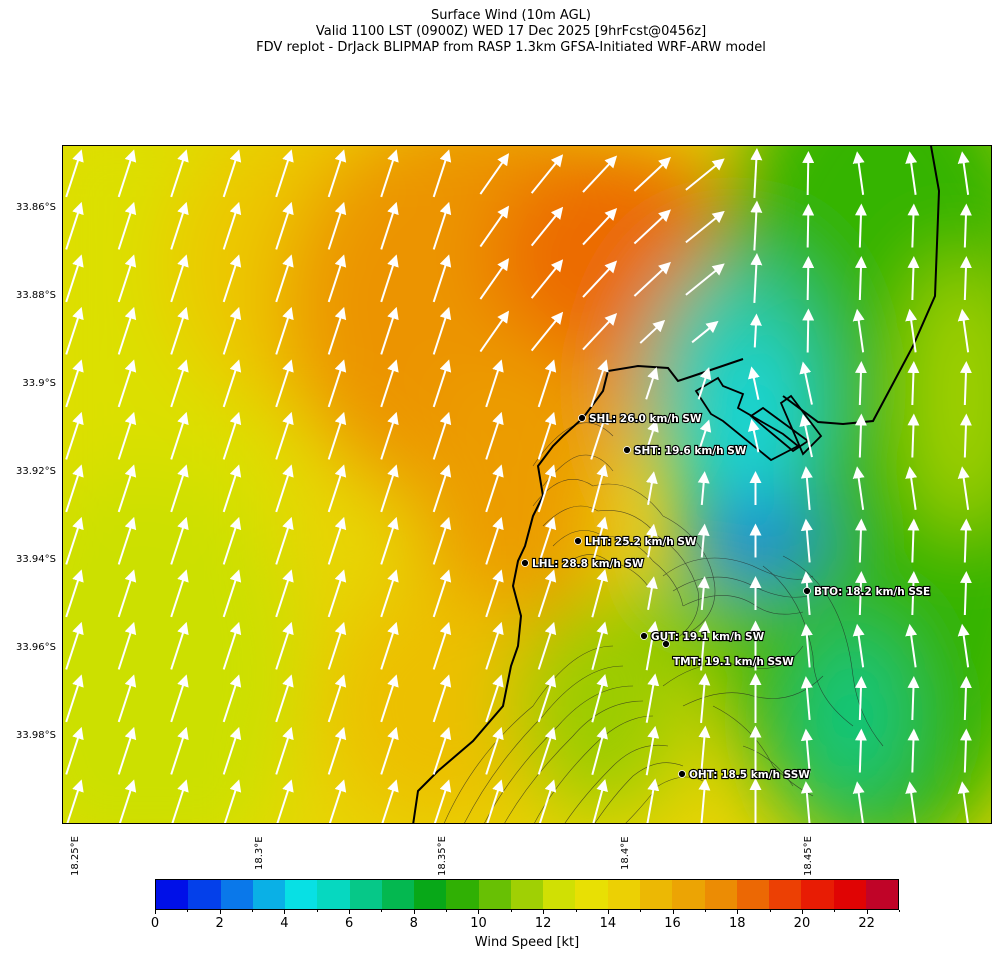 Image resolution: width=1001 pixels, height=962 pixels. Describe the element at coordinates (36, 207) in the screenshot. I see `y-tick-label: 33.86°S` at that location.